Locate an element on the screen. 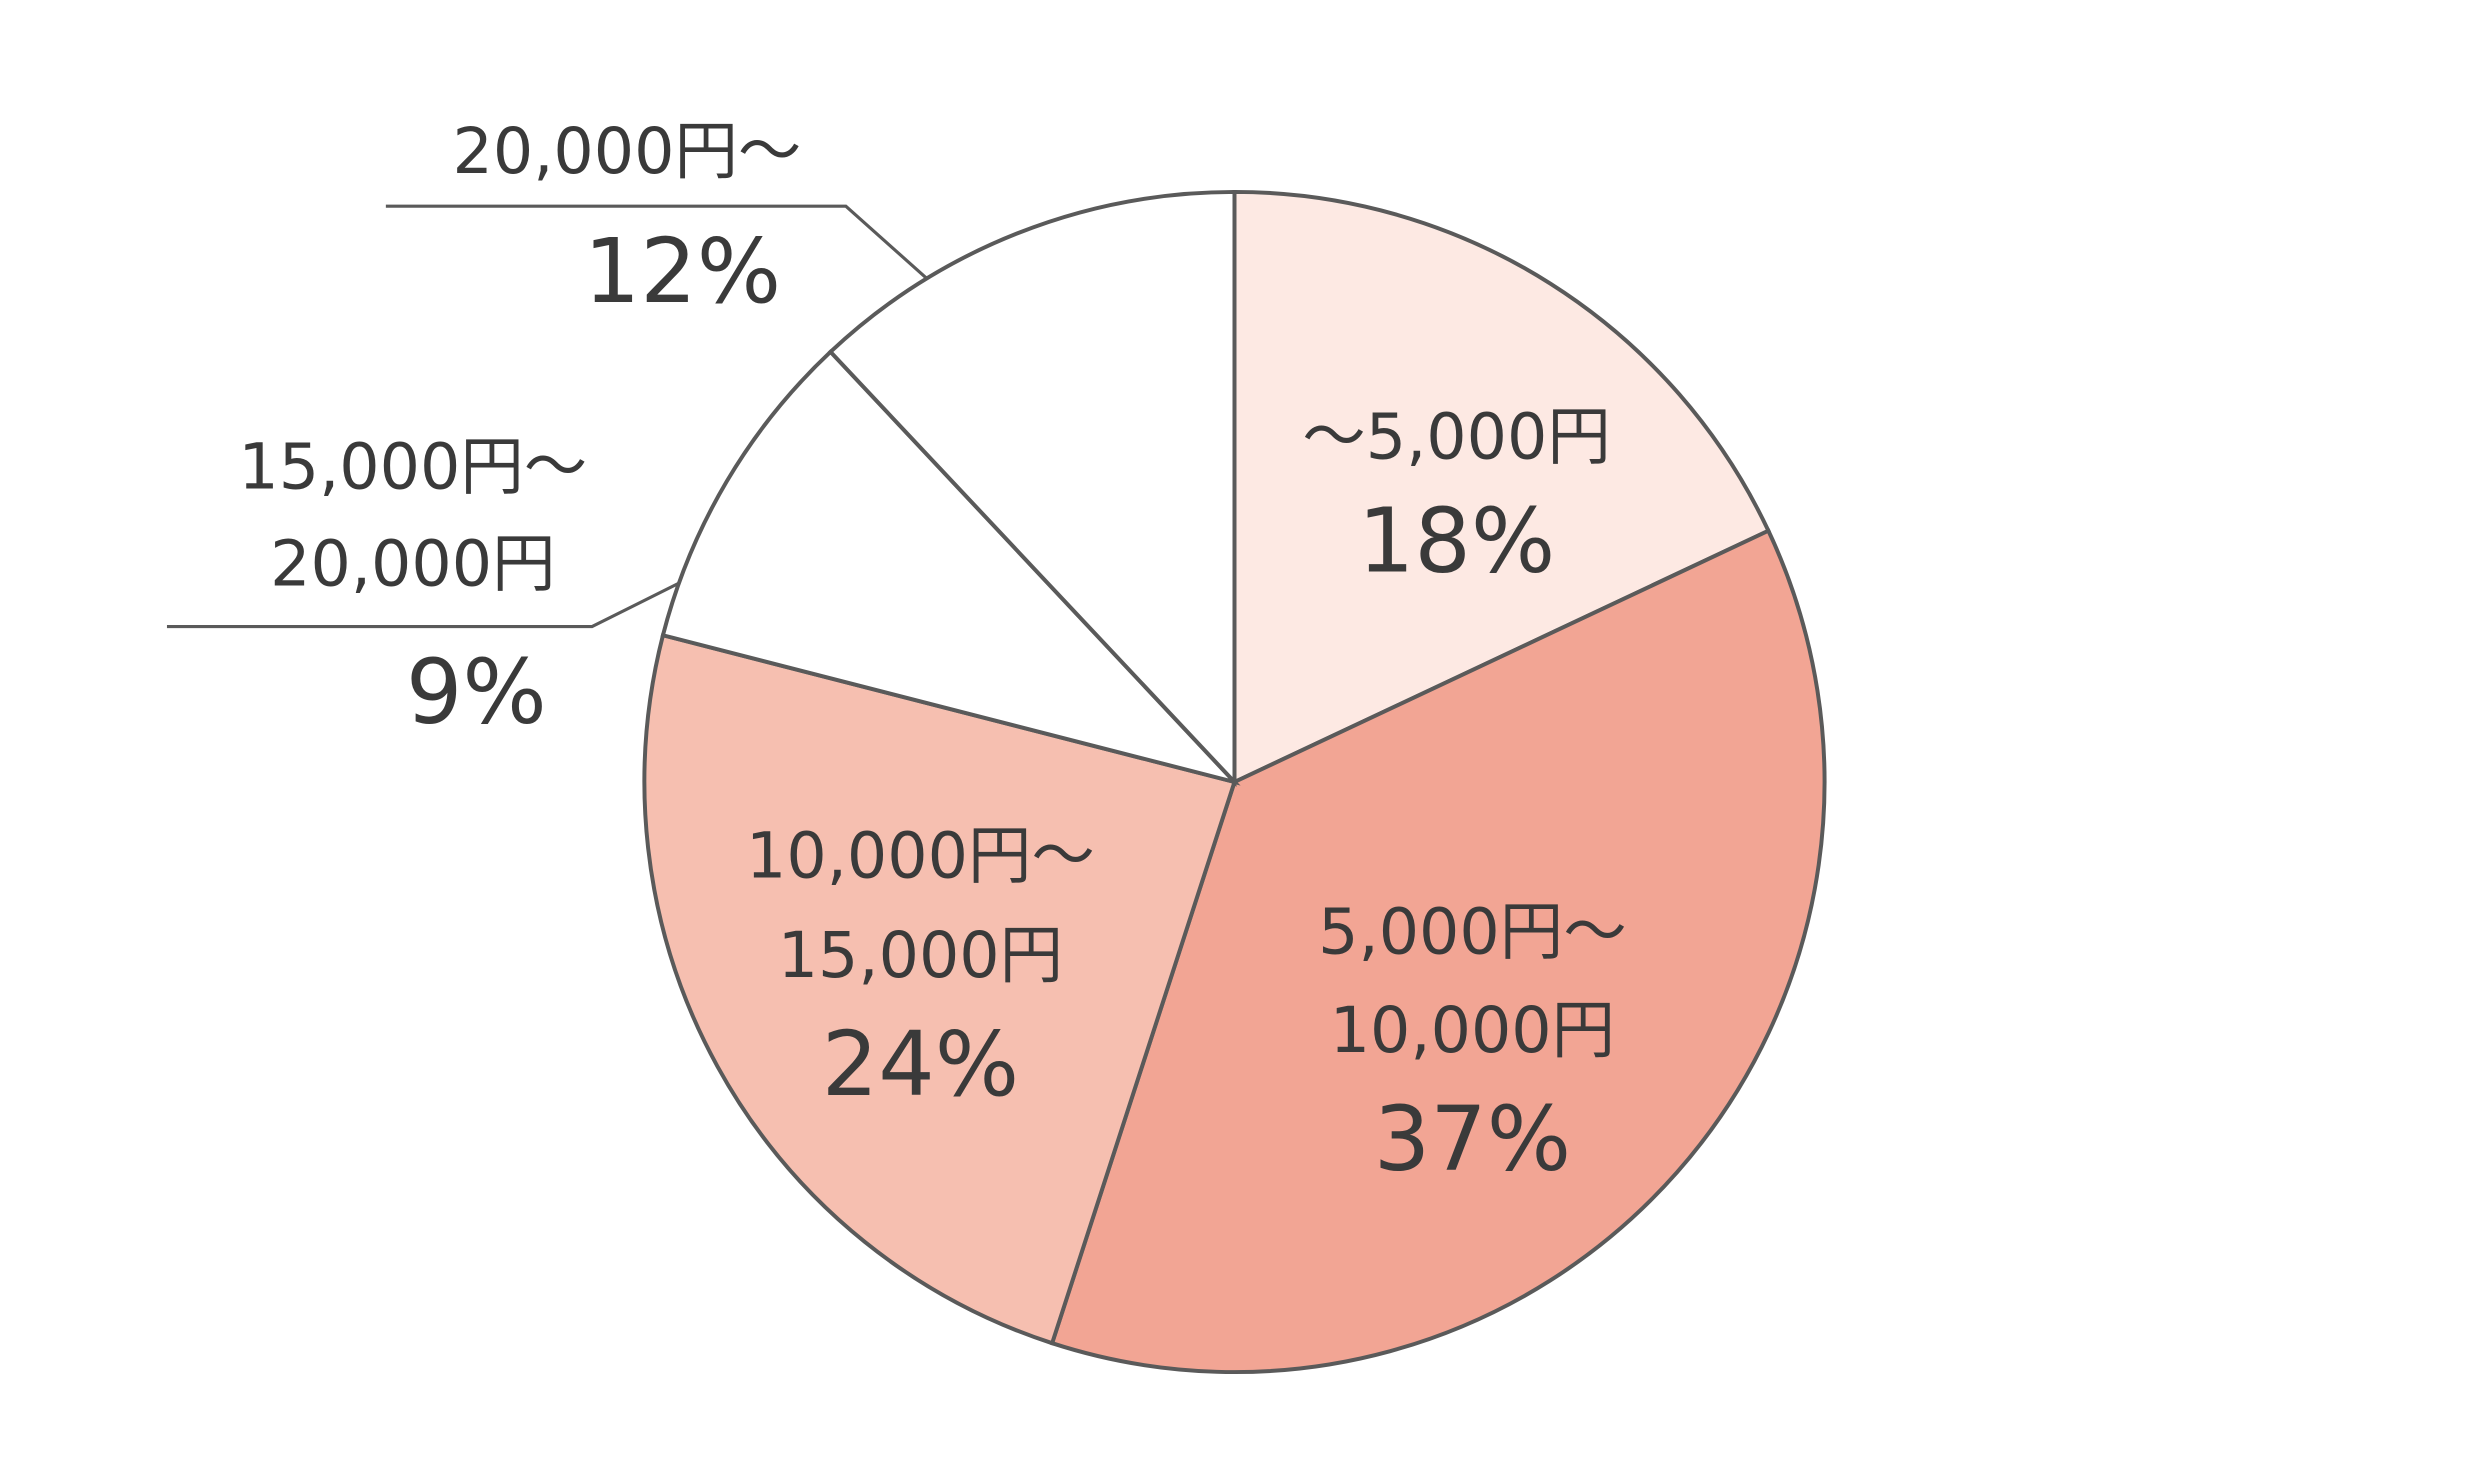  slice-label: 5,000円〜 is located at coordinates (1472, 931).